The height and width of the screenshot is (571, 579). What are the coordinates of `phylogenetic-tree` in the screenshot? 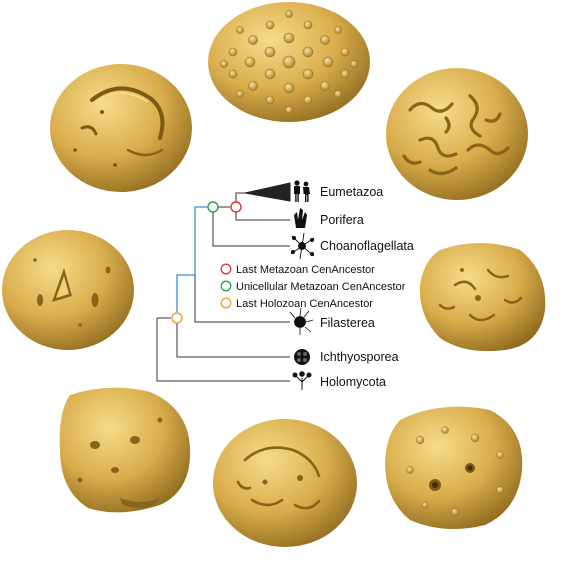 It's located at (223, 282).